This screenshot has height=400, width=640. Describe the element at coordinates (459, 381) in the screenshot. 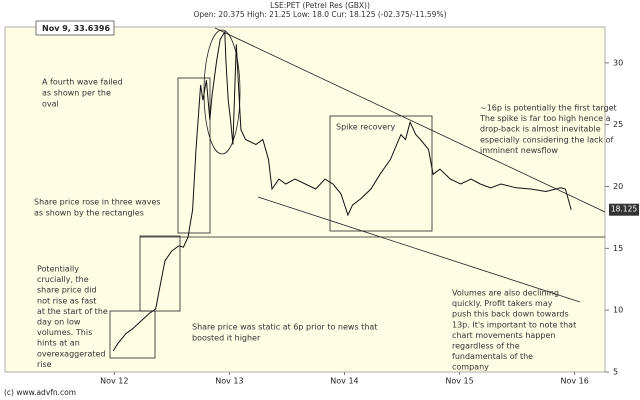

I see `x-tick-label: Nov 15` at that location.